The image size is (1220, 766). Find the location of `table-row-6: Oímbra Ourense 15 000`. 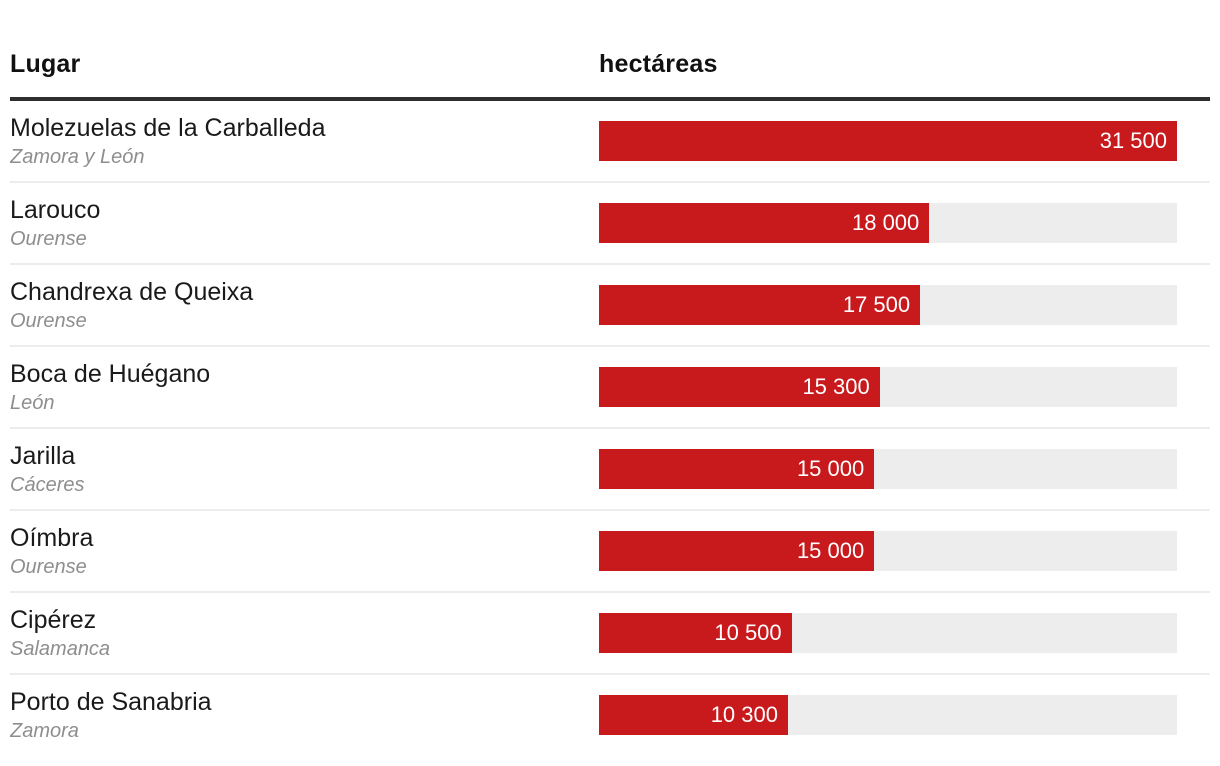

table-row-6: Oímbra Ourense 15 000 is located at coordinates (610, 552).